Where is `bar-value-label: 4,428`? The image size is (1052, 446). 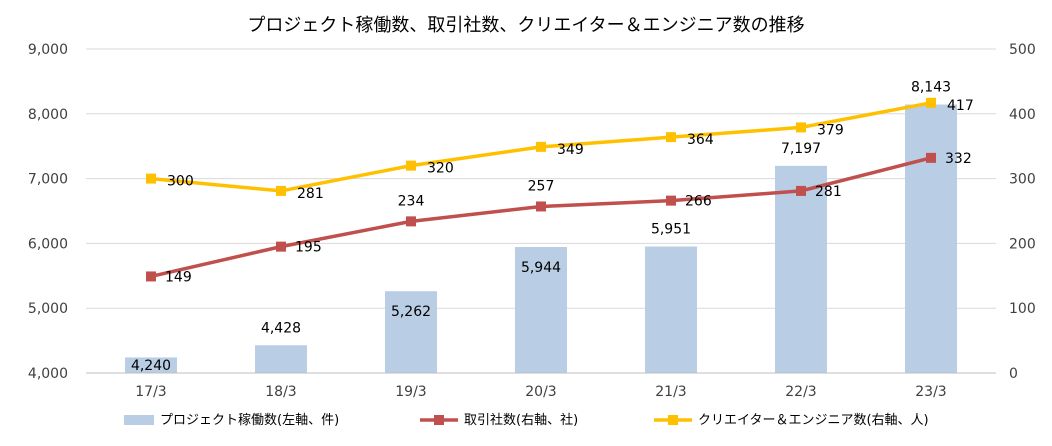 bar-value-label: 4,428 is located at coordinates (281, 328).